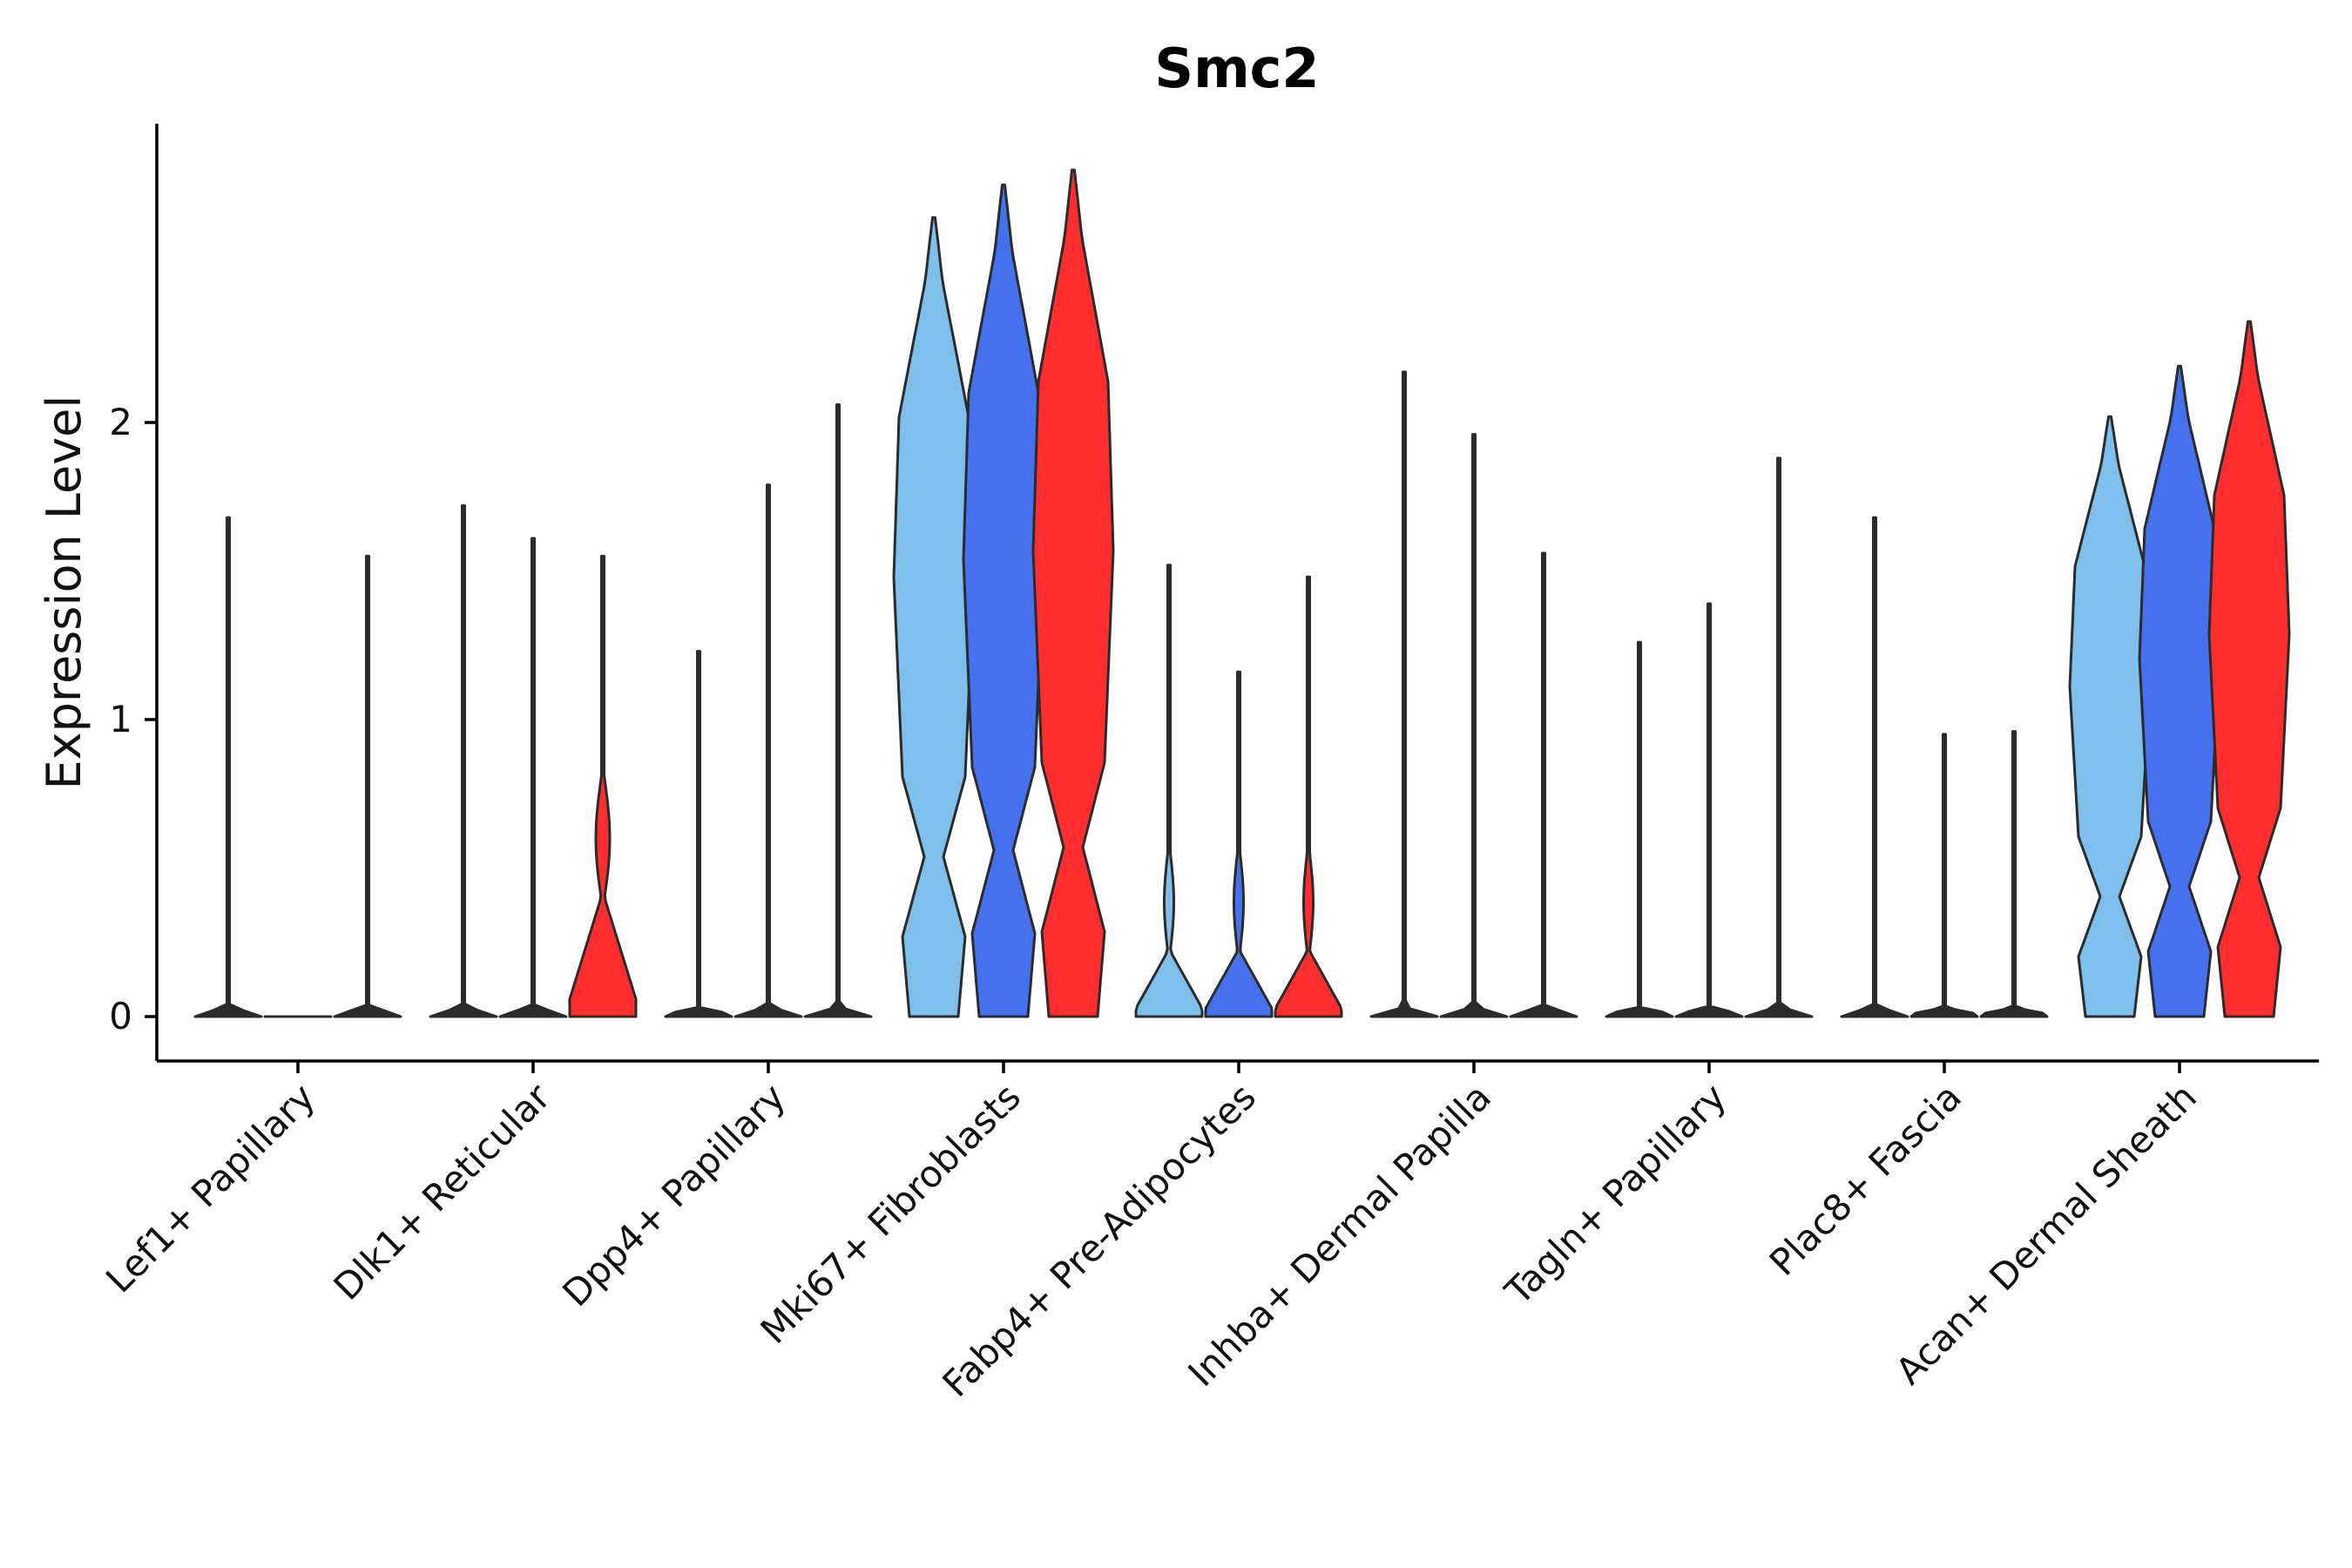 The width and height of the screenshot is (2352, 1568). What do you see at coordinates (120, 422) in the screenshot?
I see `y-tick-label: 2` at bounding box center [120, 422].